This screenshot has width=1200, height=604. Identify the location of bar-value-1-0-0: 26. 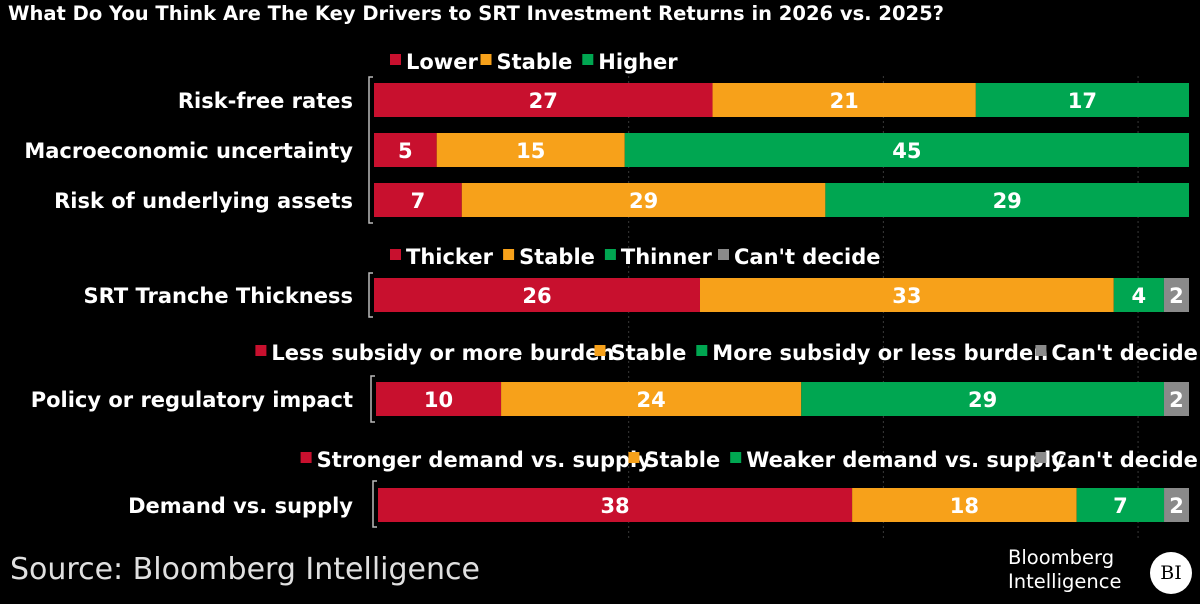
(536, 296).